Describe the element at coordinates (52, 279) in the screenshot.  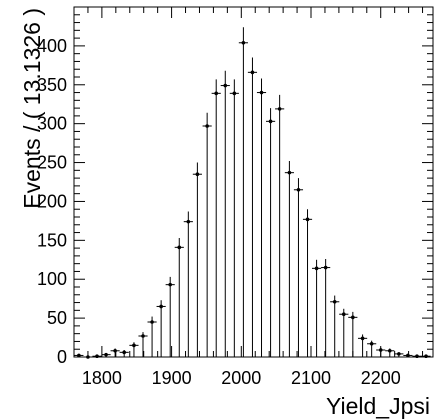
I see `y-tick-label: 100` at that location.